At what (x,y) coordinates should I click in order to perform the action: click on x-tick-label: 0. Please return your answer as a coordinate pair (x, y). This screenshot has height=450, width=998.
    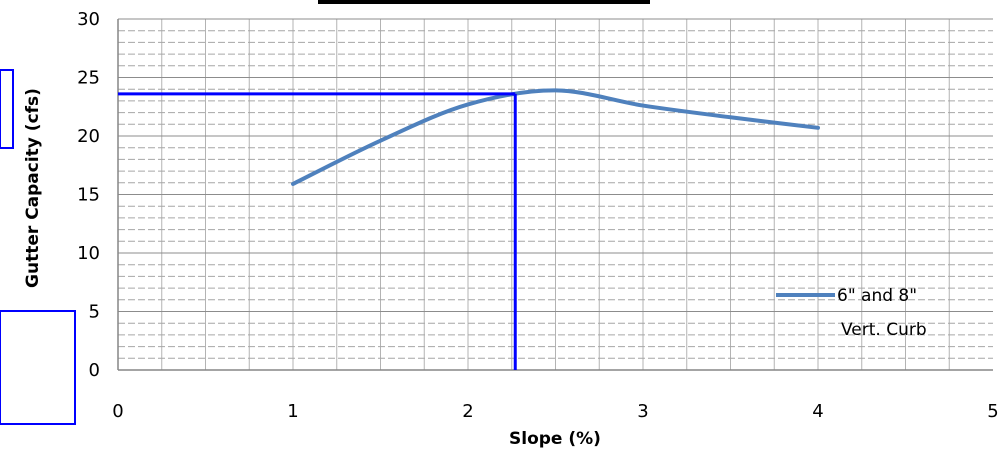
    Looking at the image, I should click on (117, 411).